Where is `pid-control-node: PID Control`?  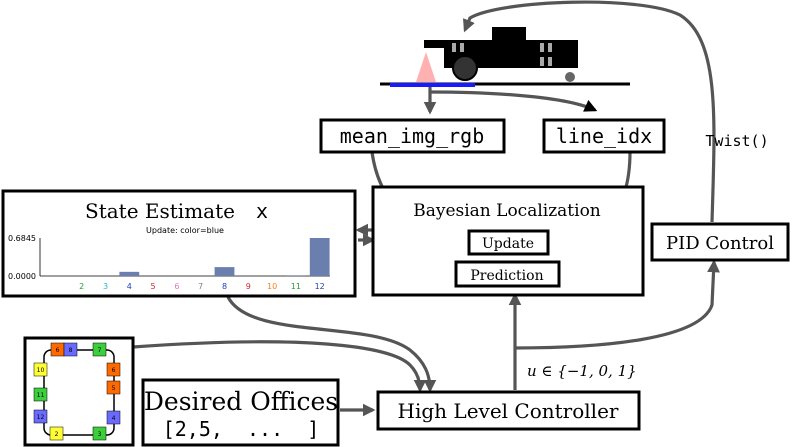 pid-control-node: PID Control is located at coordinates (720, 242).